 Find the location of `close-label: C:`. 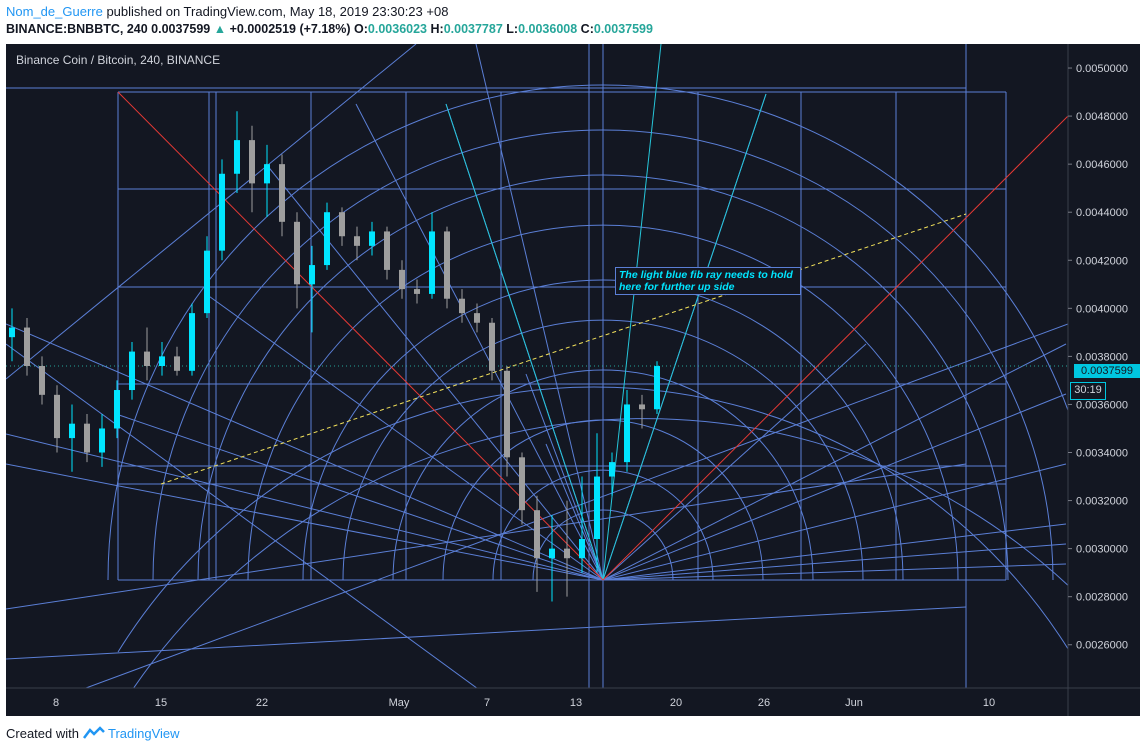

close-label: C: is located at coordinates (587, 29).